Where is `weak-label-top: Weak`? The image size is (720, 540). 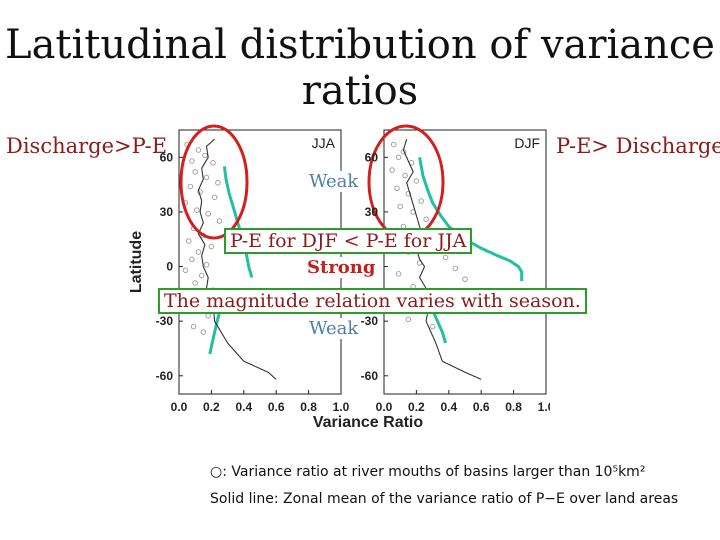
weak-label-top: Weak is located at coordinates (334, 181).